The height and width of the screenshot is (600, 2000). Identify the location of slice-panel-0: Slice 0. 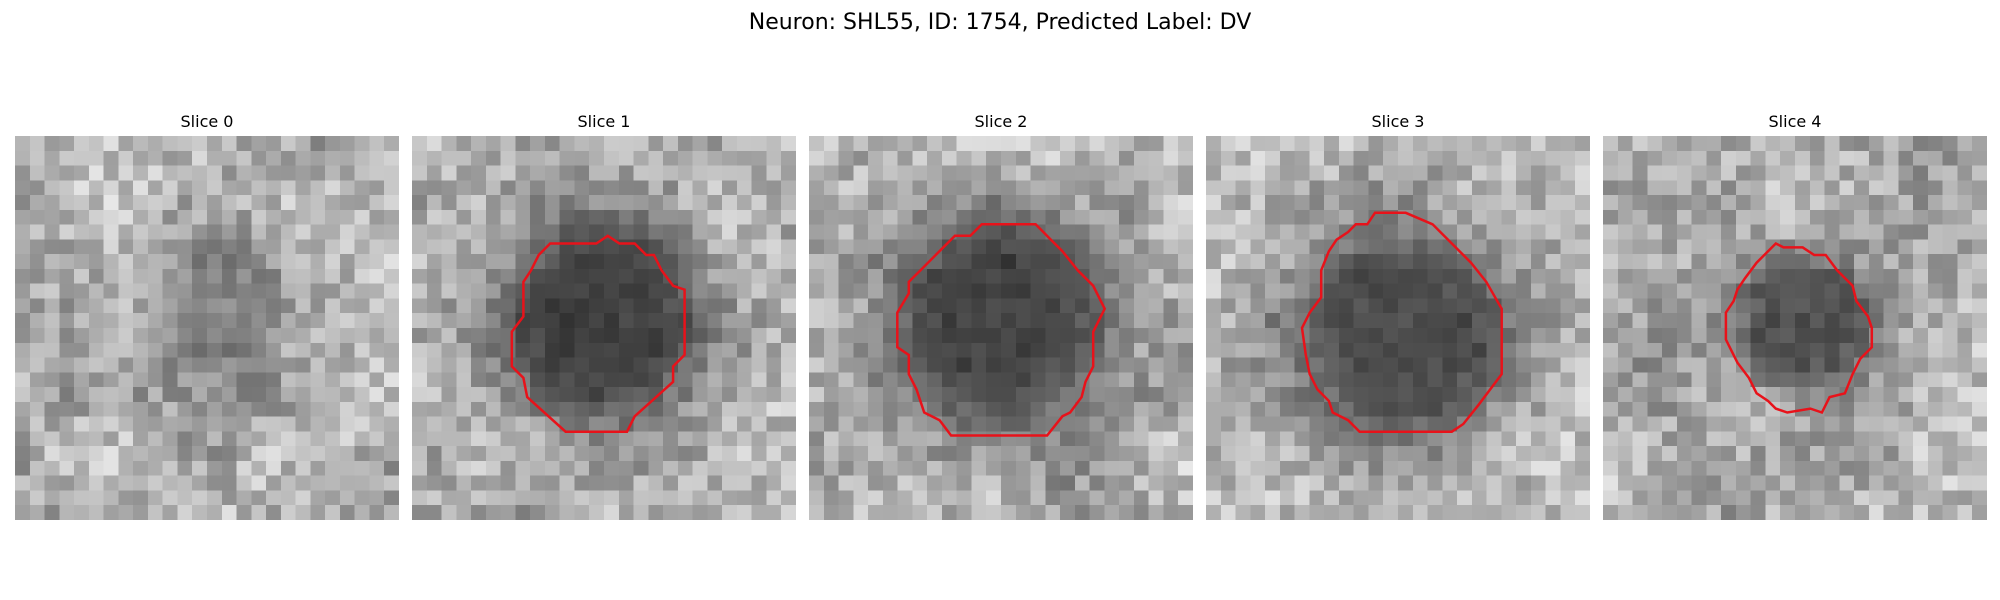
(207, 314).